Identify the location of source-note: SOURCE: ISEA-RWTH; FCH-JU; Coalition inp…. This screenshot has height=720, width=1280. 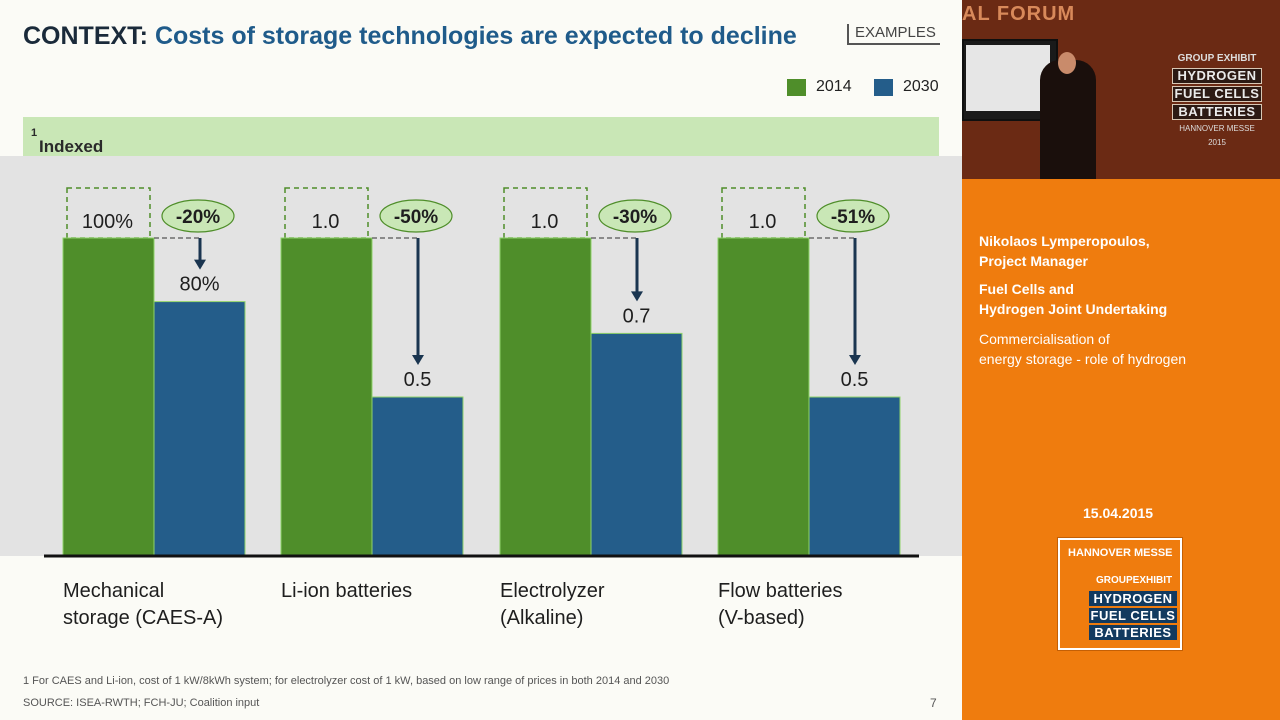
(141, 703).